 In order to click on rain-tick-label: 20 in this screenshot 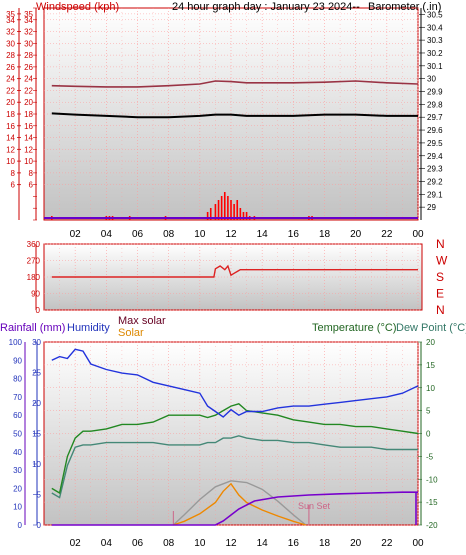, I will do `click(17, 488)`.